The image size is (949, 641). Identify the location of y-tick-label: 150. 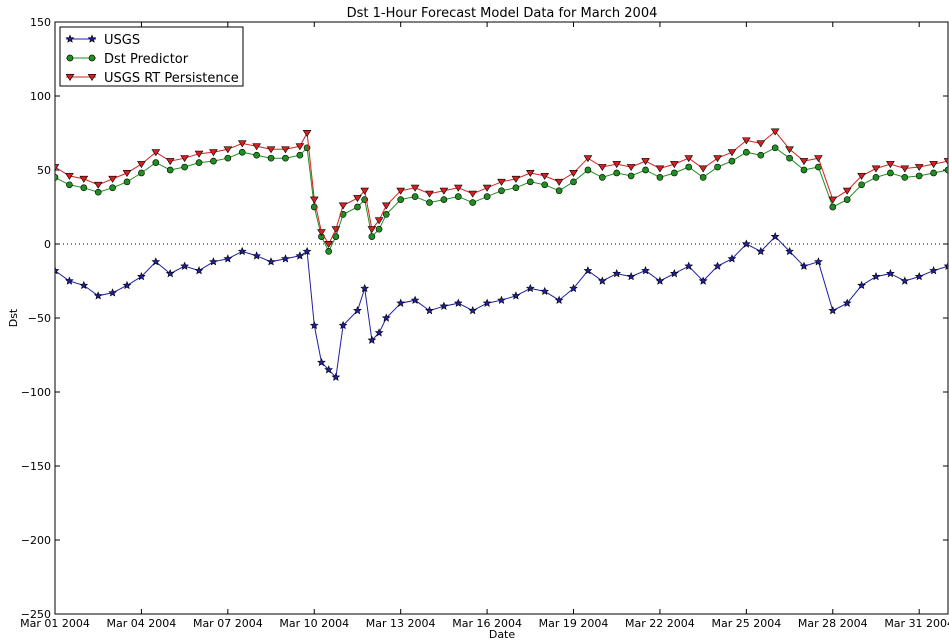
(40, 22).